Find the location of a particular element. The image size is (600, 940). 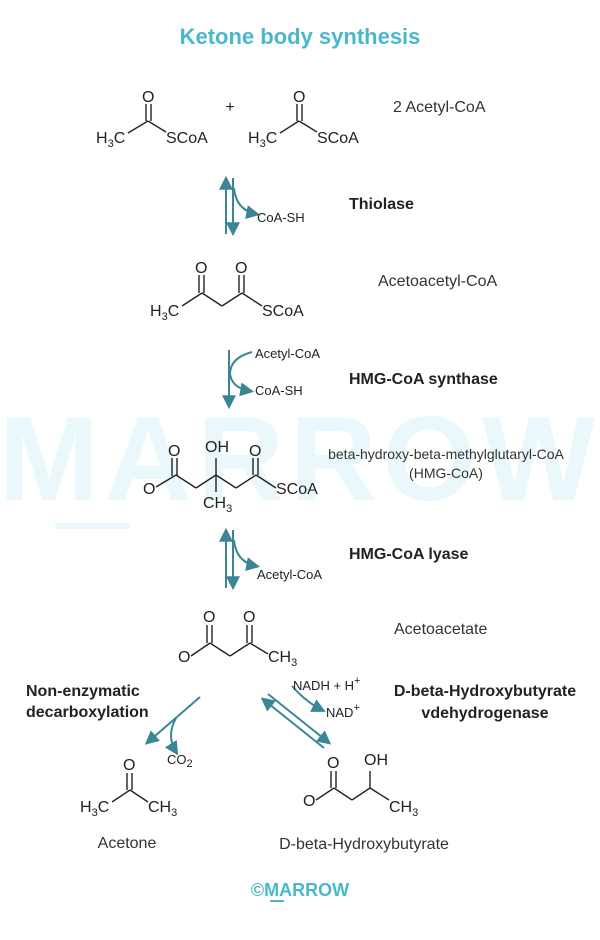

watermark-underline is located at coordinates (92, 526).